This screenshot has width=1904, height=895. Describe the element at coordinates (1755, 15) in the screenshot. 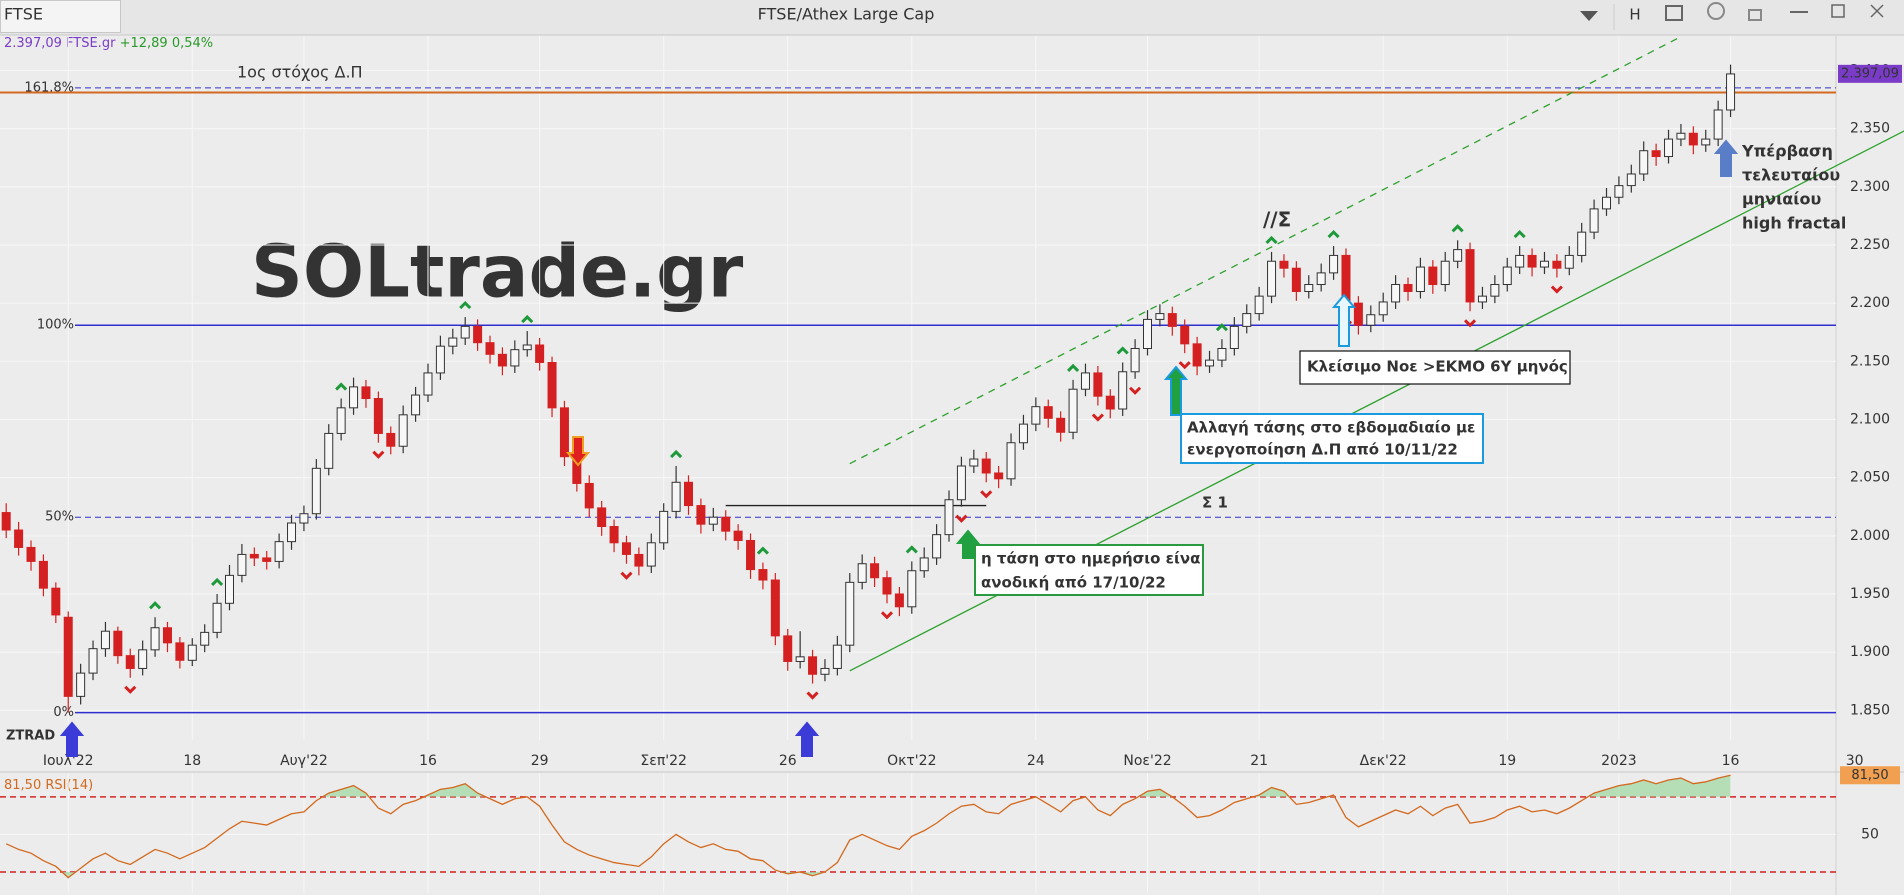

I see `lock-icon` at that location.